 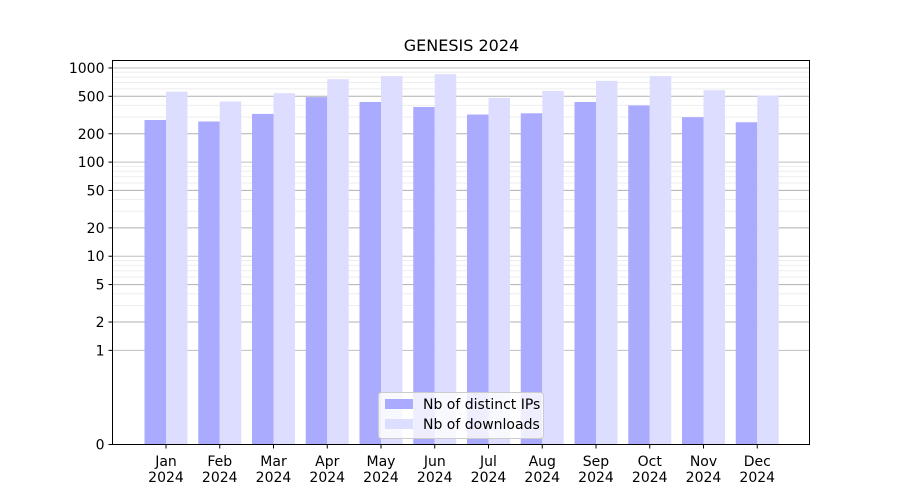 What do you see at coordinates (100, 323) in the screenshot?
I see `y-tick-label: 2` at bounding box center [100, 323].